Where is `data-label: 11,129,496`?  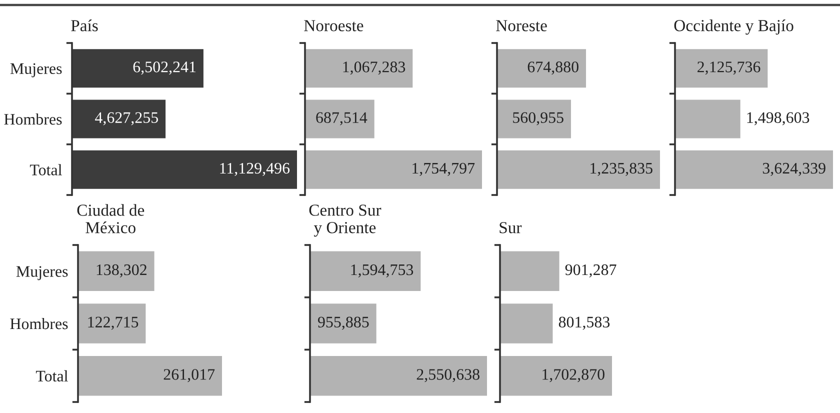
data-label: 11,129,496 is located at coordinates (255, 169).